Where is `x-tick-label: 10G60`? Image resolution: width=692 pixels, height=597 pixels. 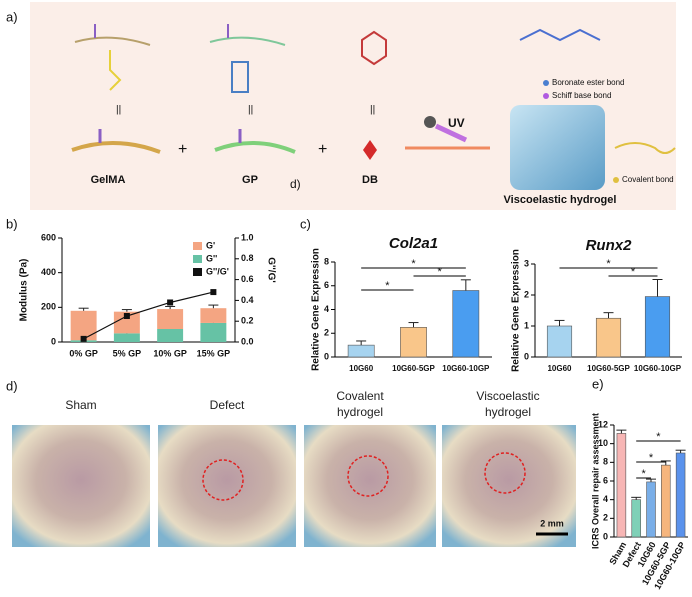
x-tick-label: 10G60 is located at coordinates (559, 368).